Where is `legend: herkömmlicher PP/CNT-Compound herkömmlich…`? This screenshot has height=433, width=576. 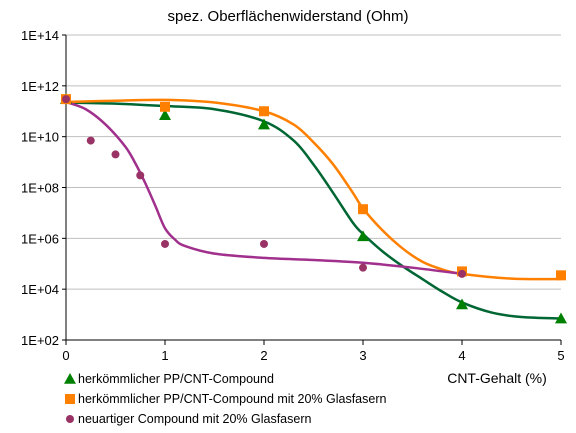
legend: herkömmlicher PP/CNT-Compound herkömmlich… is located at coordinates (225, 399).